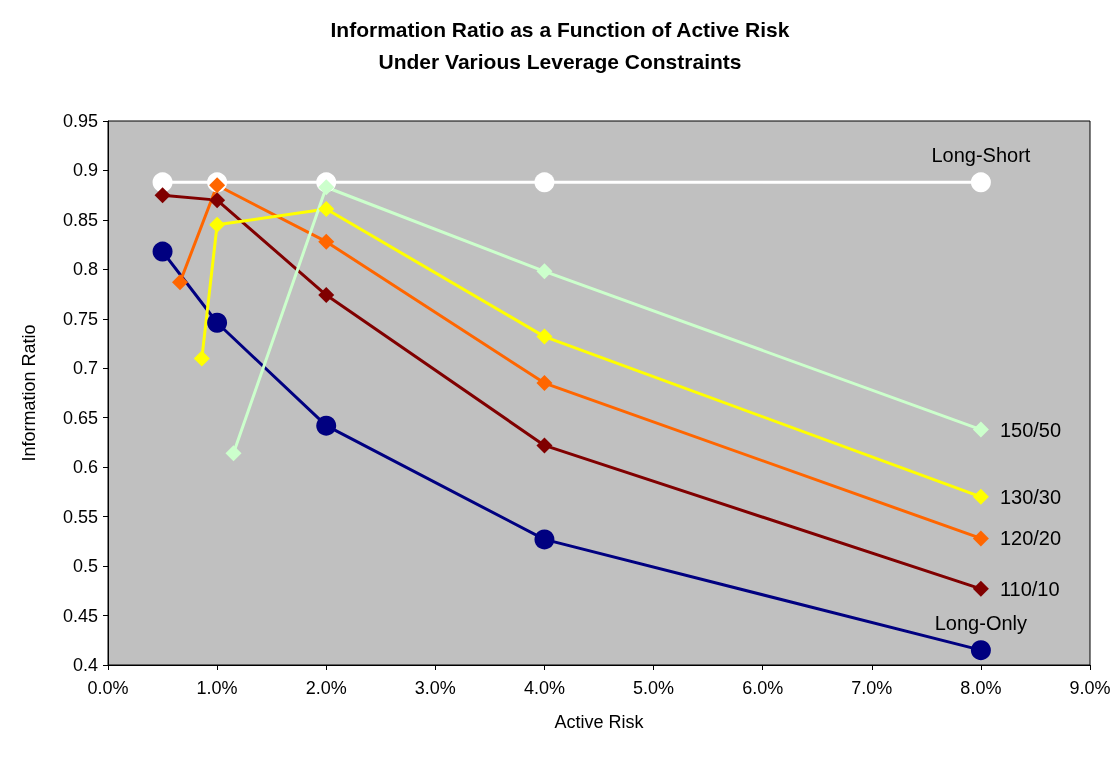 The width and height of the screenshot is (1120, 758). Describe the element at coordinates (981, 623) in the screenshot. I see `series-label: Long-Only` at that location.